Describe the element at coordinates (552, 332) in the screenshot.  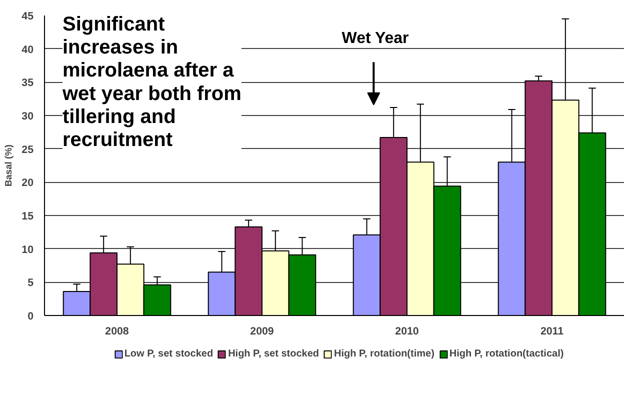
I see `x-tick-label: 2011` at that location.